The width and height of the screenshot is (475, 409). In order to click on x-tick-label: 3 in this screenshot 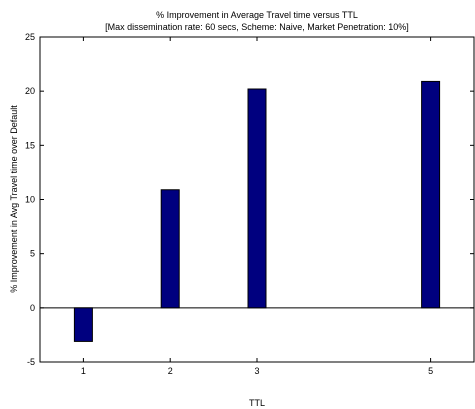, I will do `click(256, 371)`.